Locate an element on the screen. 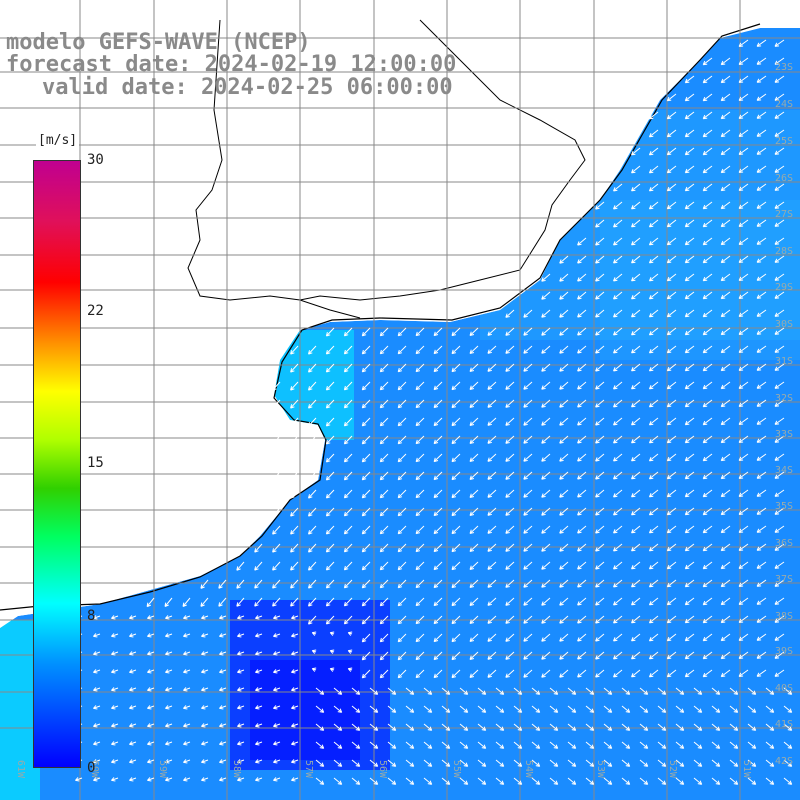 The image size is (800, 800). lon-label: 53W is located at coordinates (600, 769).